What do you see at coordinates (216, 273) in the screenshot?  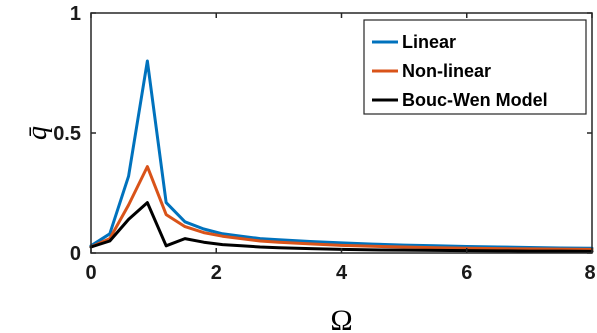 I see `x-tick-label: 2` at bounding box center [216, 273].